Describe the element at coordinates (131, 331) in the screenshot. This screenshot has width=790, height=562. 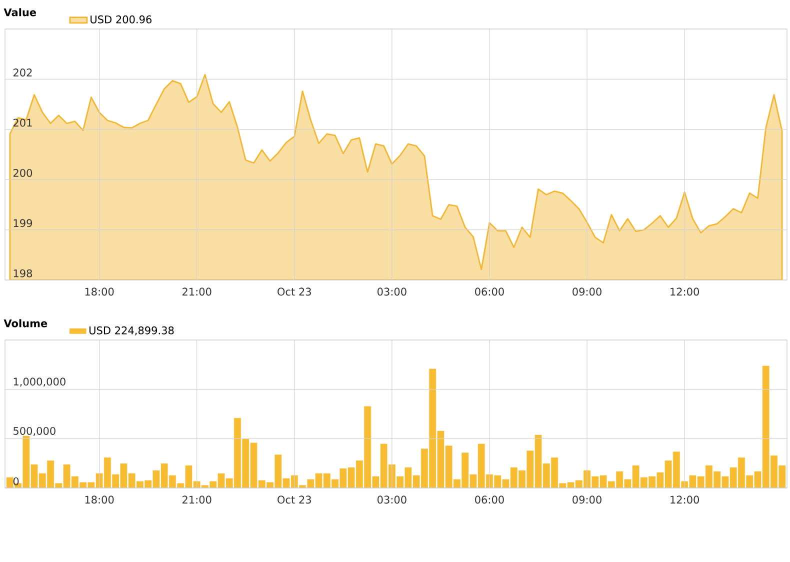
I see `legend-label: USD 224,899.38` at that location.